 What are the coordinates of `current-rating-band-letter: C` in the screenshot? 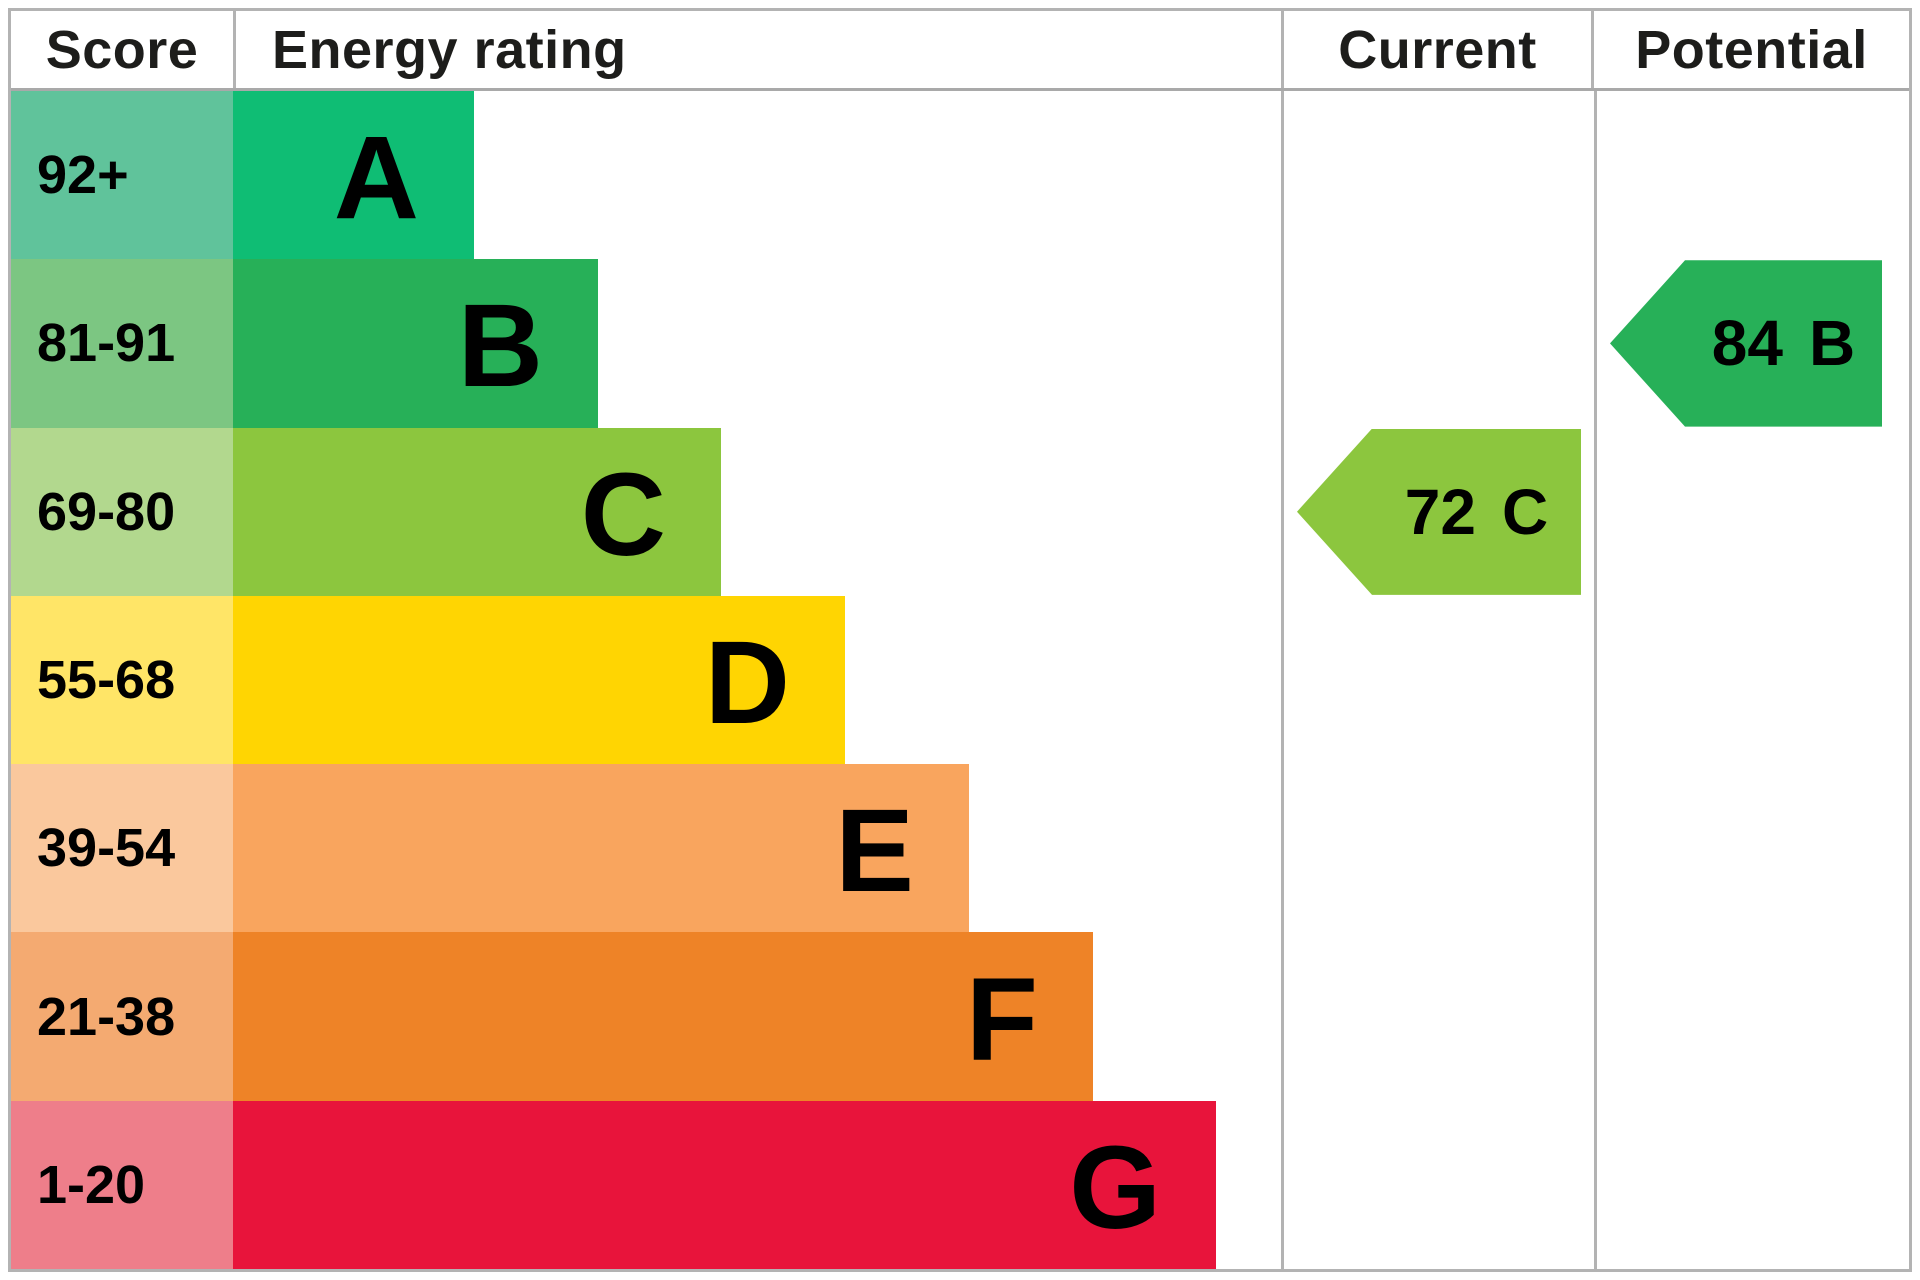 It's located at (1525, 511).